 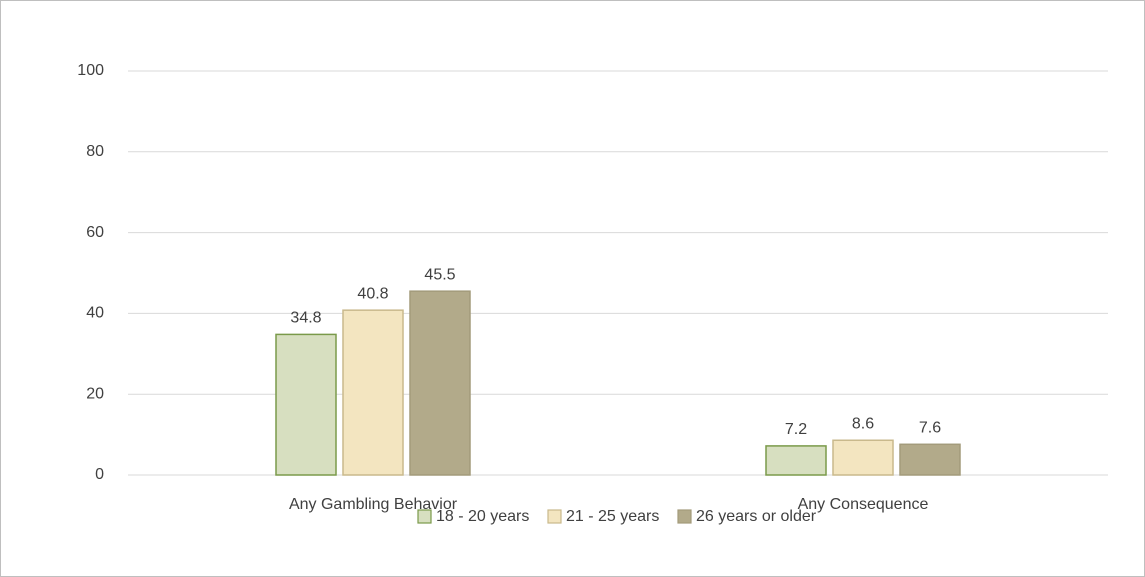 What do you see at coordinates (95, 232) in the screenshot?
I see `y-tick-label: 60` at bounding box center [95, 232].